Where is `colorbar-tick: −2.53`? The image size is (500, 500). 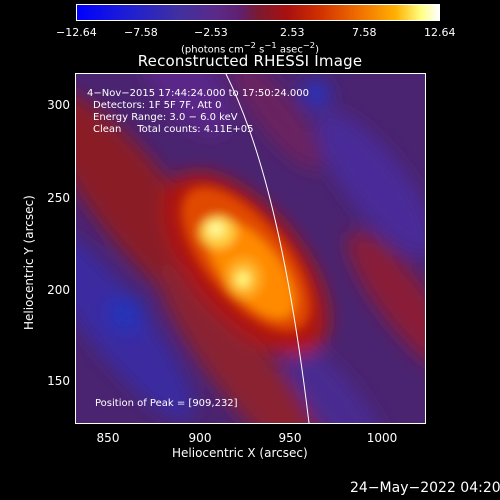 colorbar-tick: −2.53 is located at coordinates (211, 32).